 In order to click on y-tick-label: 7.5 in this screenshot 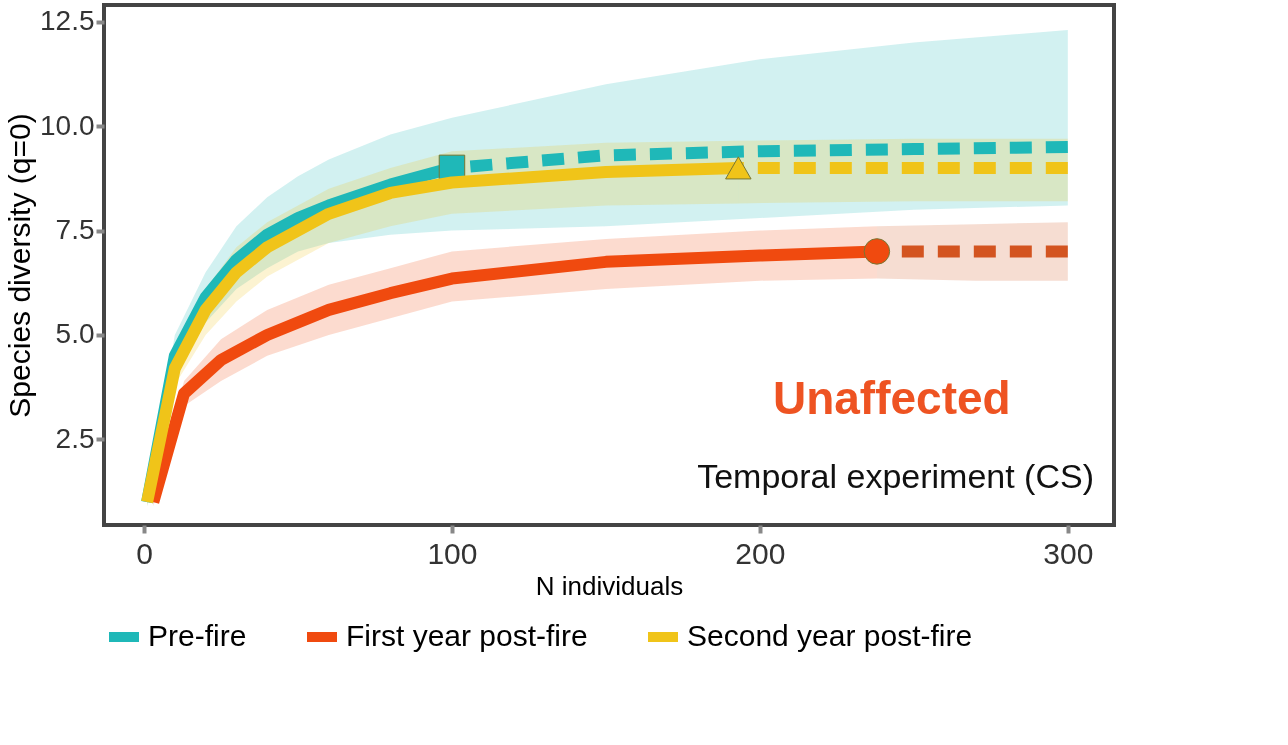, I will do `click(75, 230)`.